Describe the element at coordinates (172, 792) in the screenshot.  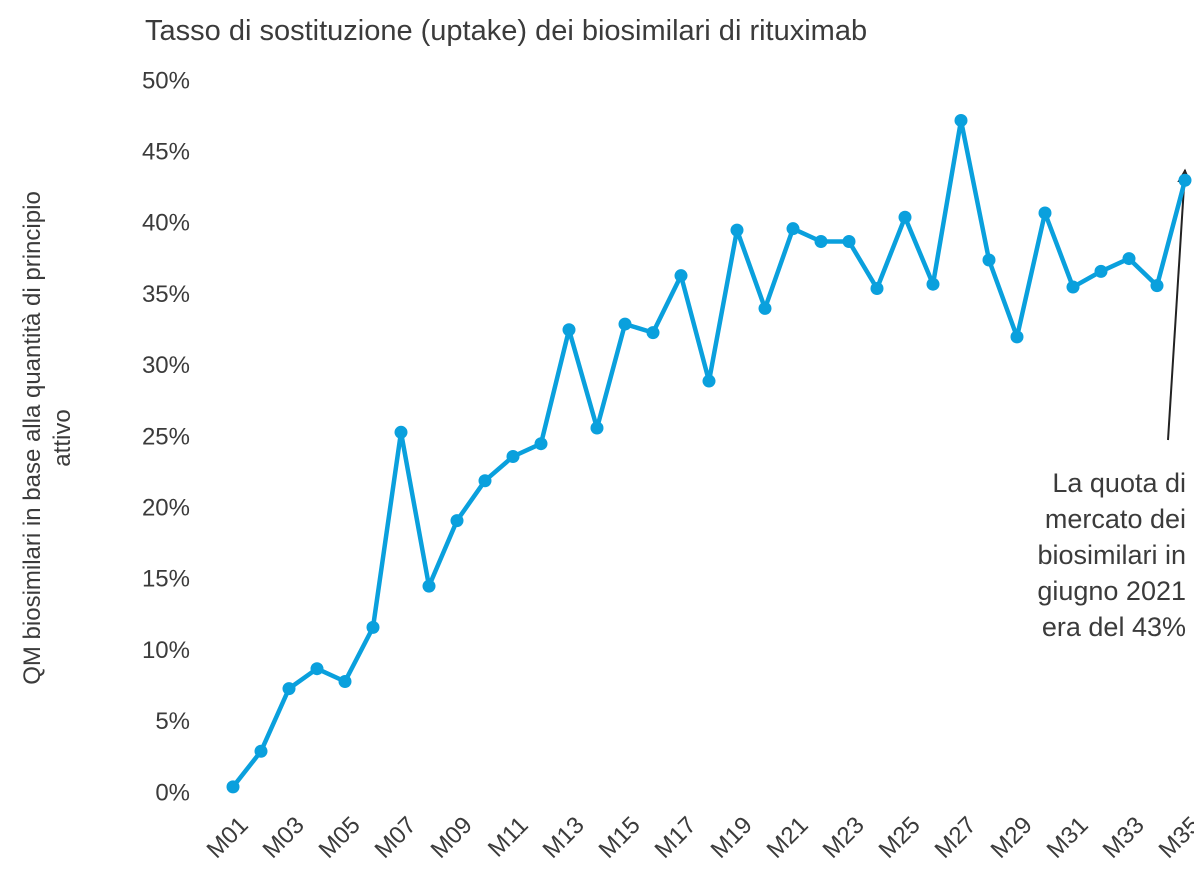
I see `y-tick-label: 0%` at that location.